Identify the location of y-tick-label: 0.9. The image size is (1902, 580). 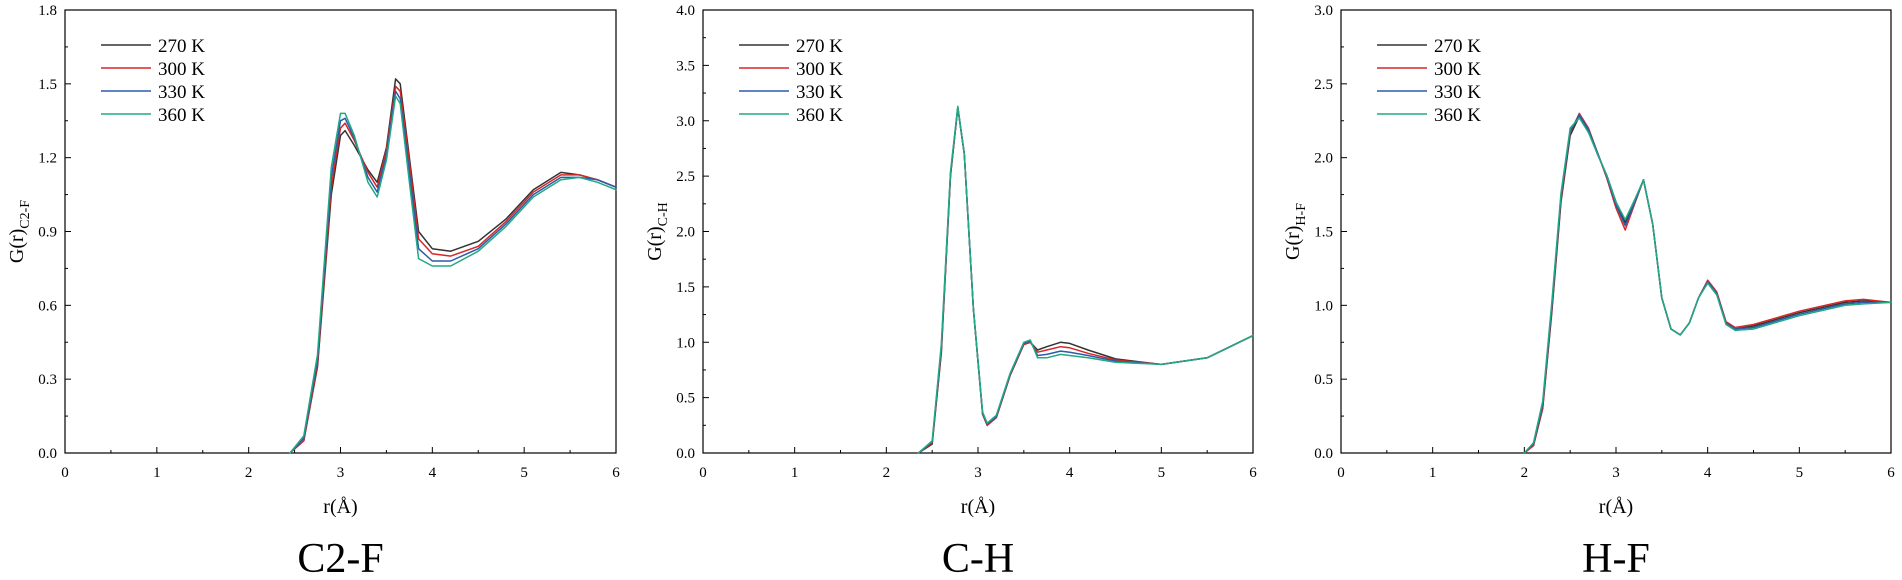
(47, 233).